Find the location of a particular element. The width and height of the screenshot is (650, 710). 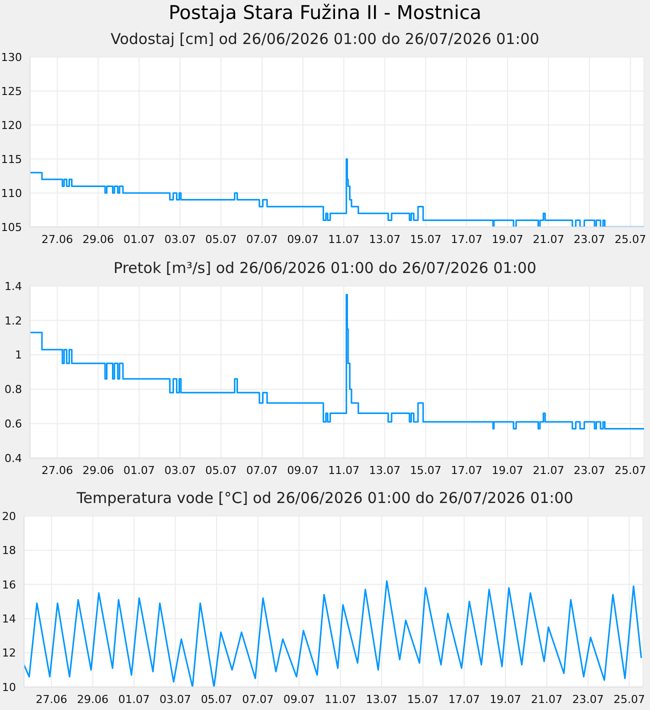

chart-title: Postaja Stara Fužina II - Mostnica is located at coordinates (325, 13).